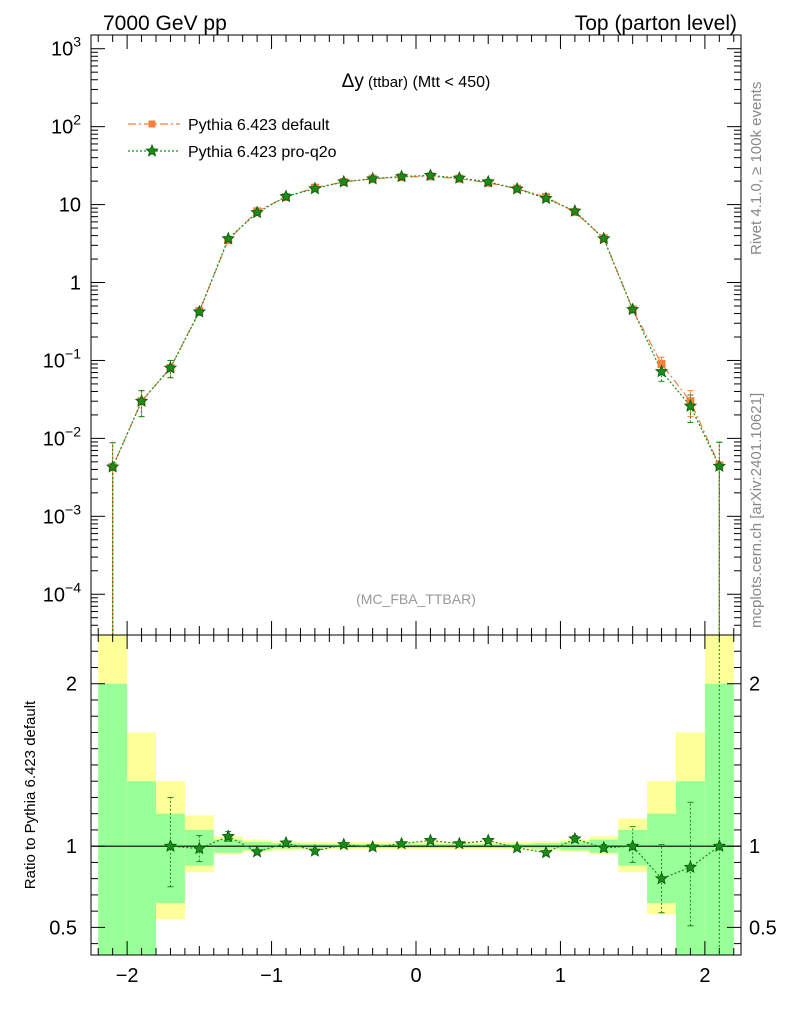  What do you see at coordinates (754, 847) in the screenshot?
I see `ratio-y-tick-label-right: 1` at bounding box center [754, 847].